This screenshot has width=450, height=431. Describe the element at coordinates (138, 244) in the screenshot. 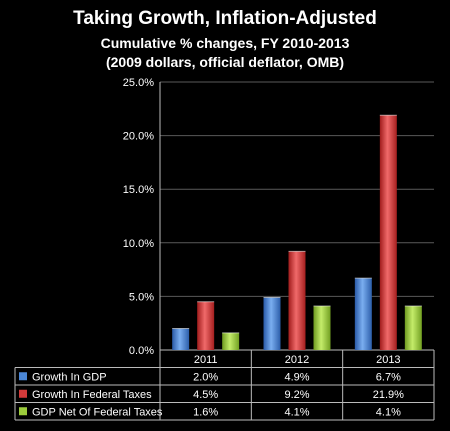

I see `y-tick-label: 10.0%` at that location.